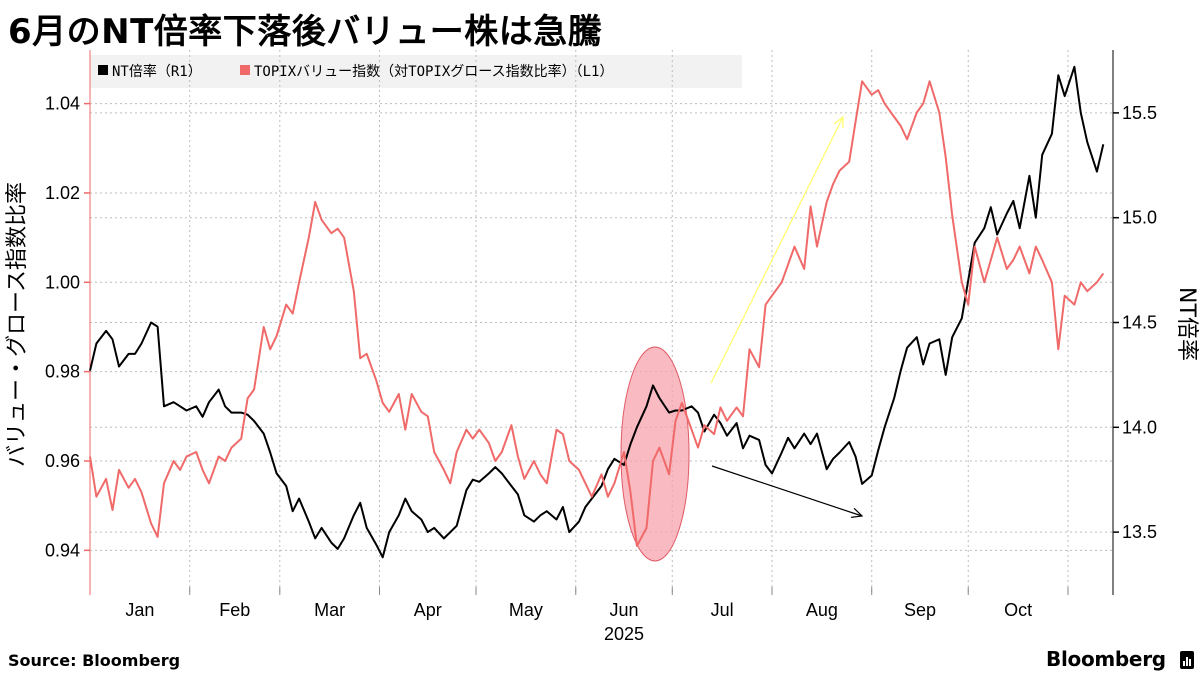  I want to click on legend-label-nt: NT倍率（R1）, so click(157, 71).